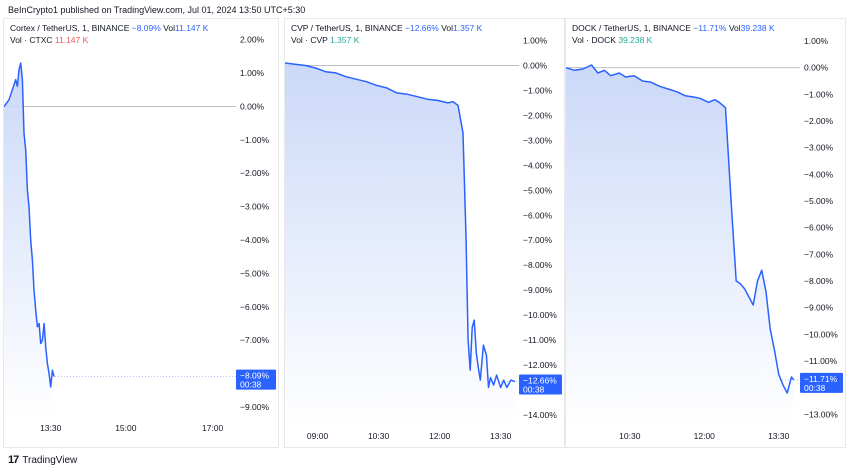 The image size is (850, 472). Describe the element at coordinates (31, 40) in the screenshot. I see `volume-label: Vol · CTXC` at that location.